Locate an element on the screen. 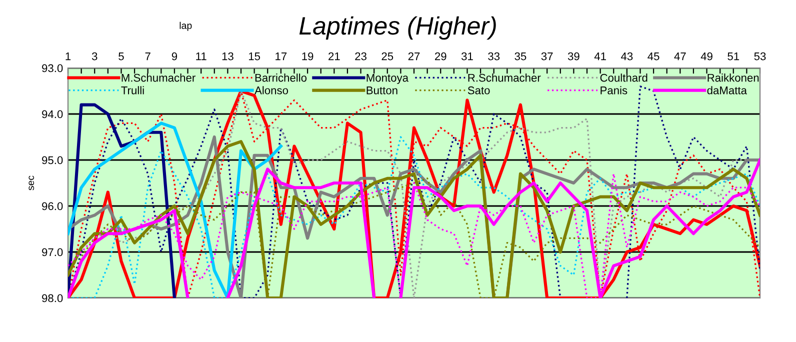 Image resolution: width=796 pixels, height=342 pixels. x-tick-label: 41 is located at coordinates (600, 56).